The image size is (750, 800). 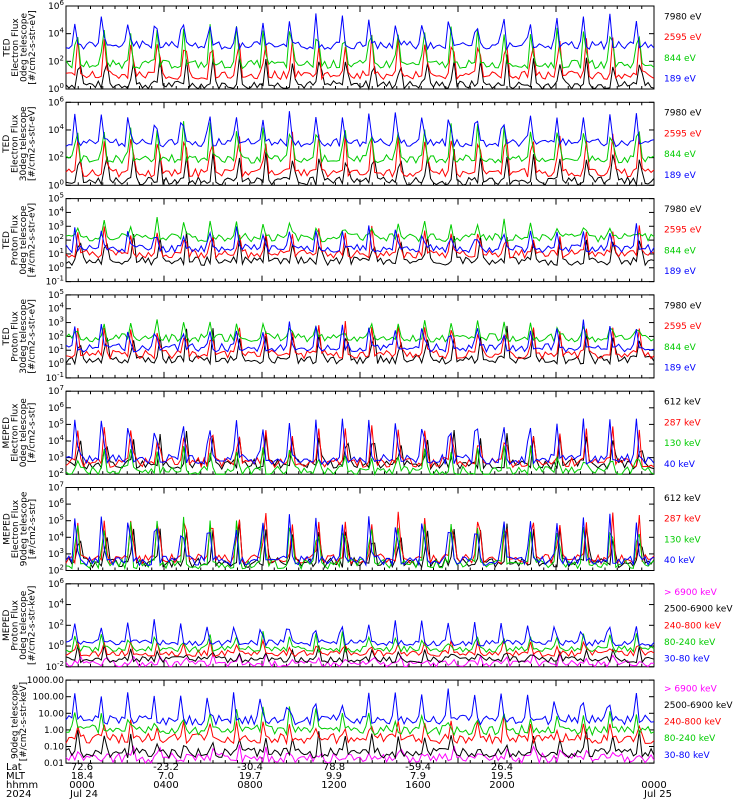 What do you see at coordinates (56, 253) in the screenshot?
I see `y-tick-label: 10¹` at bounding box center [56, 253].